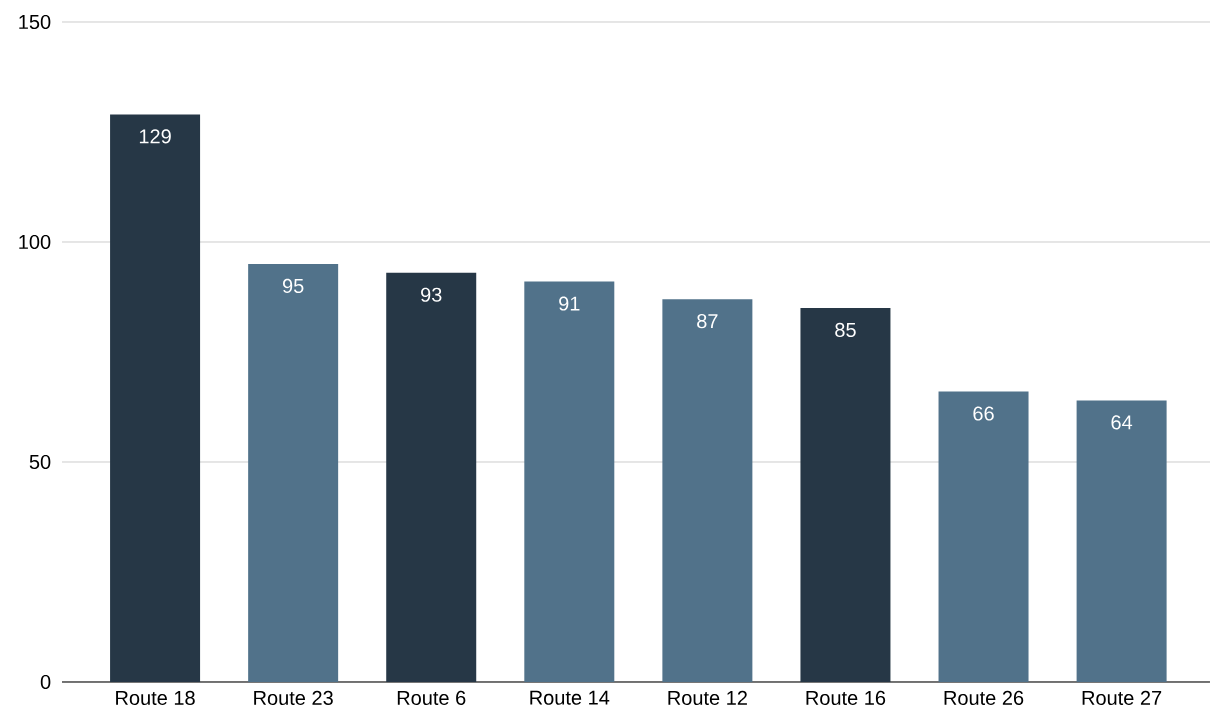 The image size is (1212, 722). I want to click on x-tick-label: Route 23, so click(293, 697).